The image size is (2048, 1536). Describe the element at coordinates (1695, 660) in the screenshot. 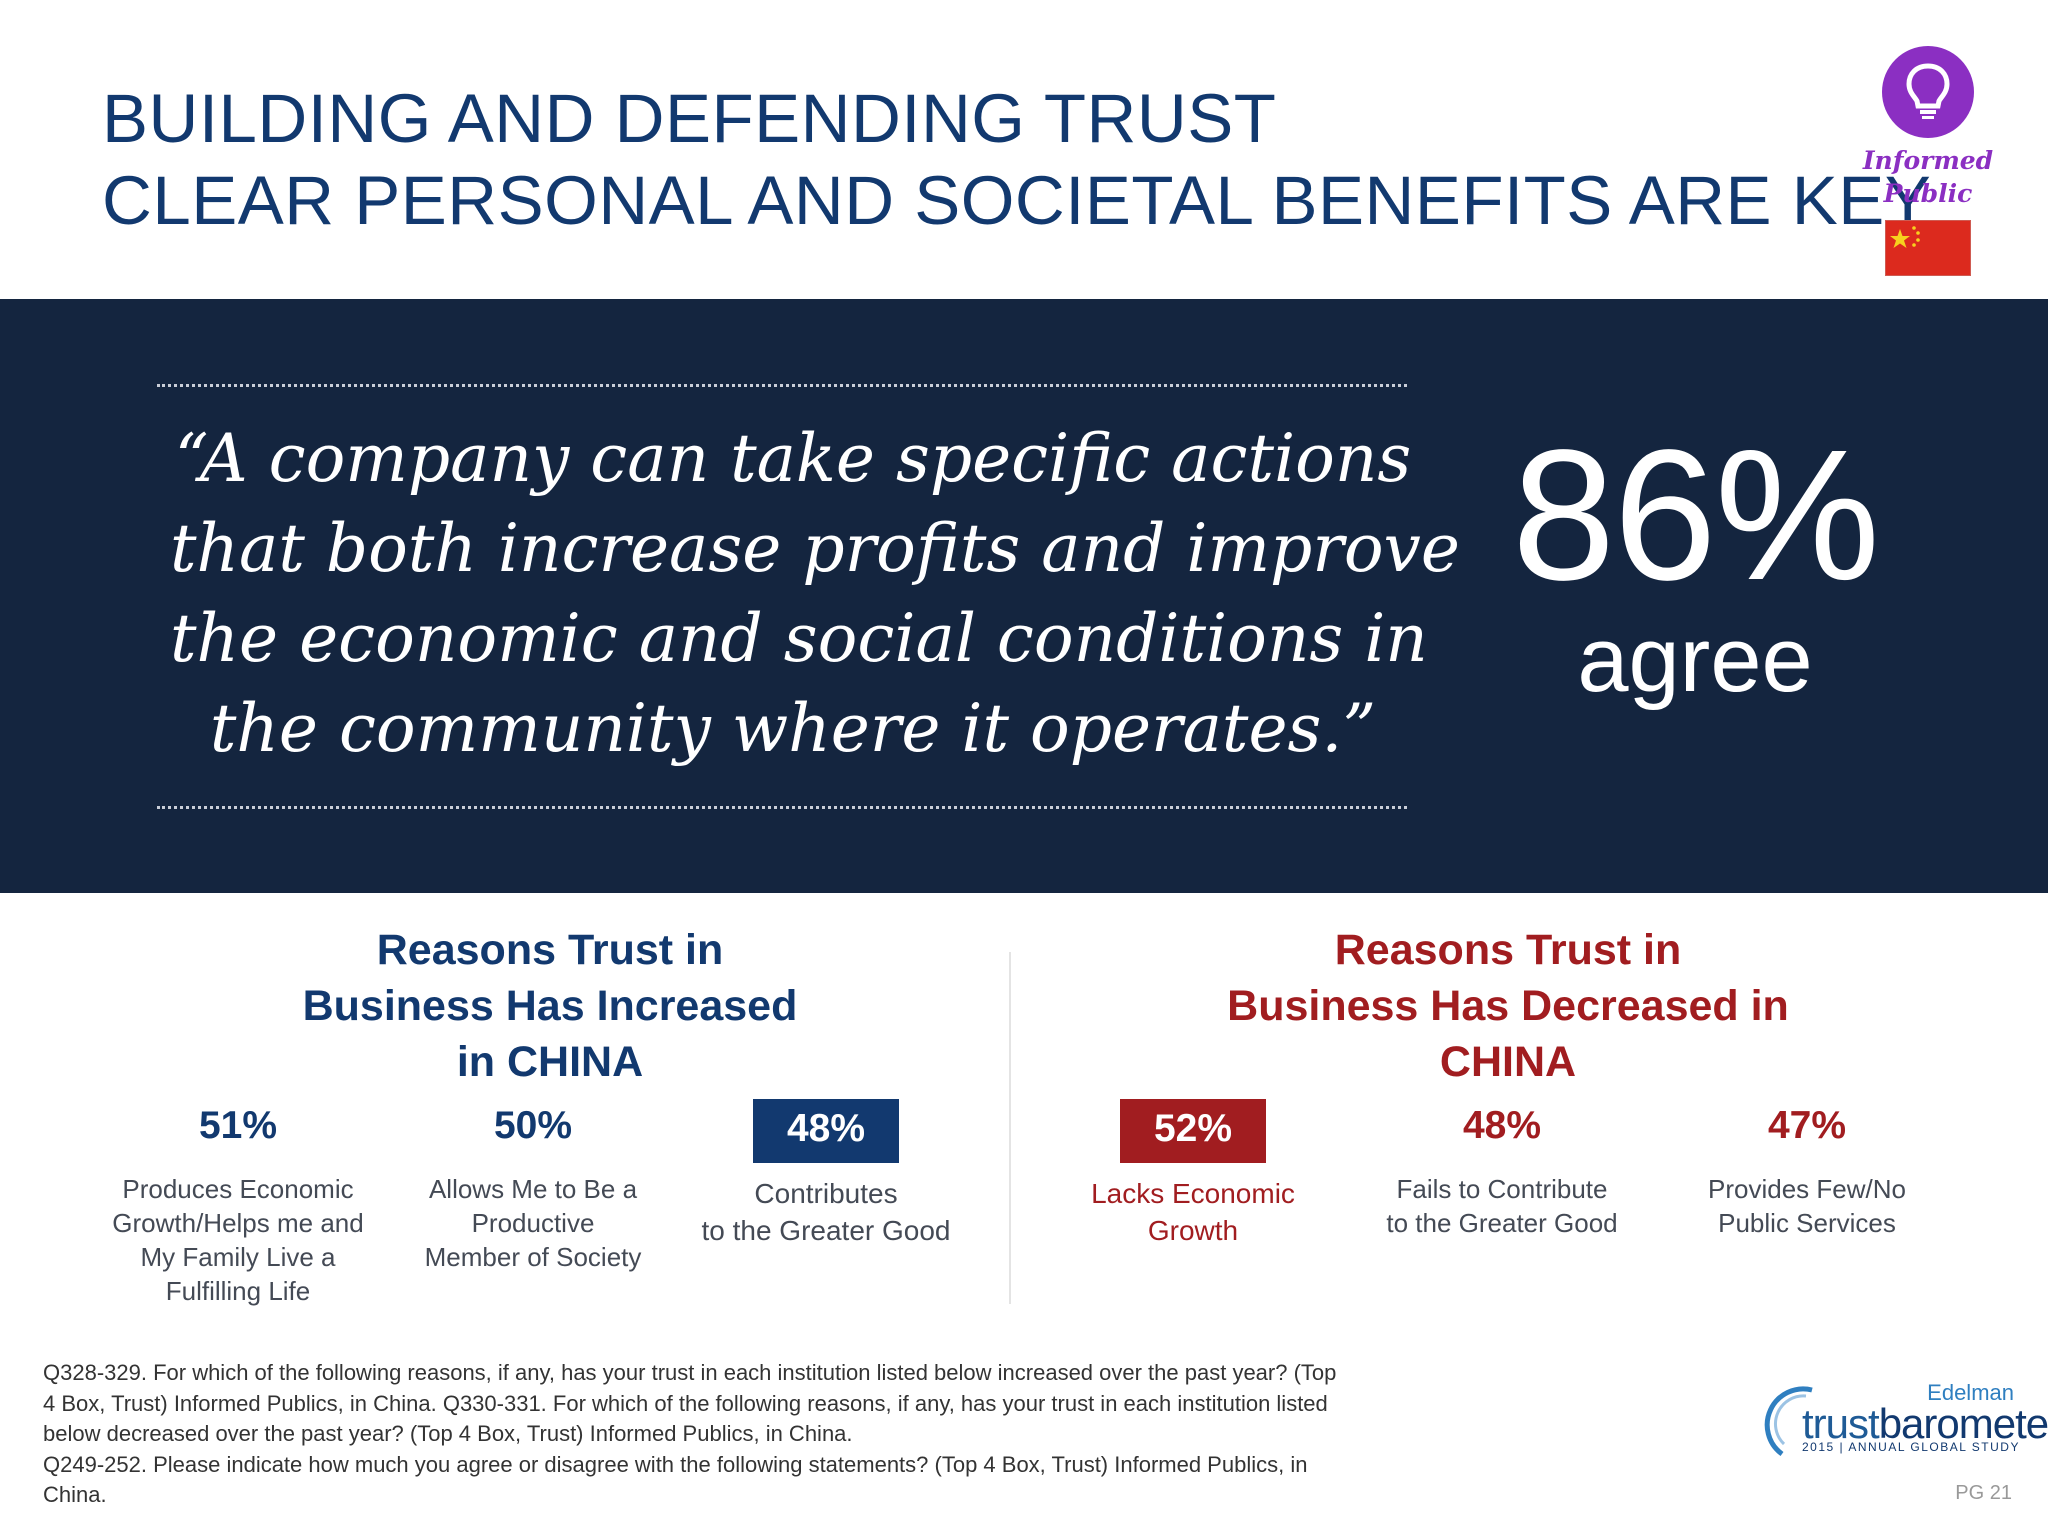

I see `headline-stat-label: agree` at that location.